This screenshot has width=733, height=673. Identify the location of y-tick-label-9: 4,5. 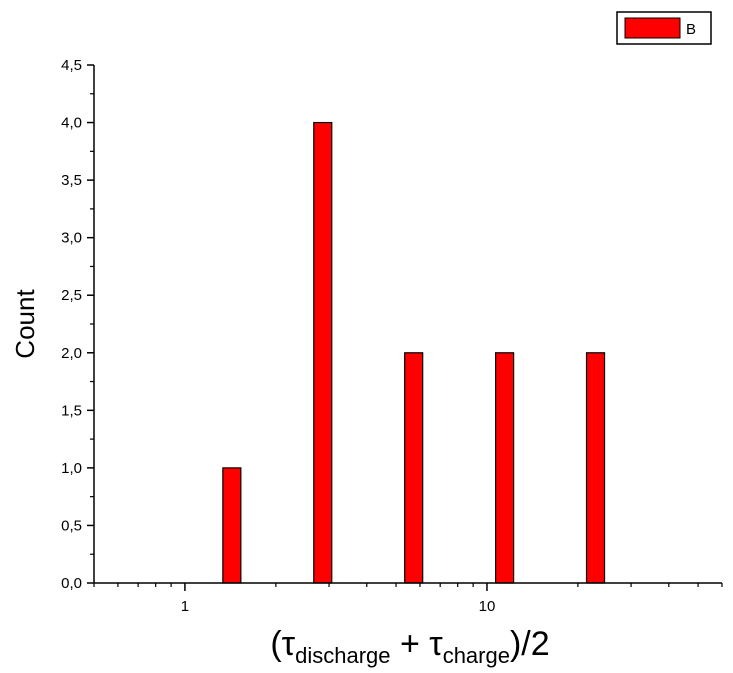
(71, 65).